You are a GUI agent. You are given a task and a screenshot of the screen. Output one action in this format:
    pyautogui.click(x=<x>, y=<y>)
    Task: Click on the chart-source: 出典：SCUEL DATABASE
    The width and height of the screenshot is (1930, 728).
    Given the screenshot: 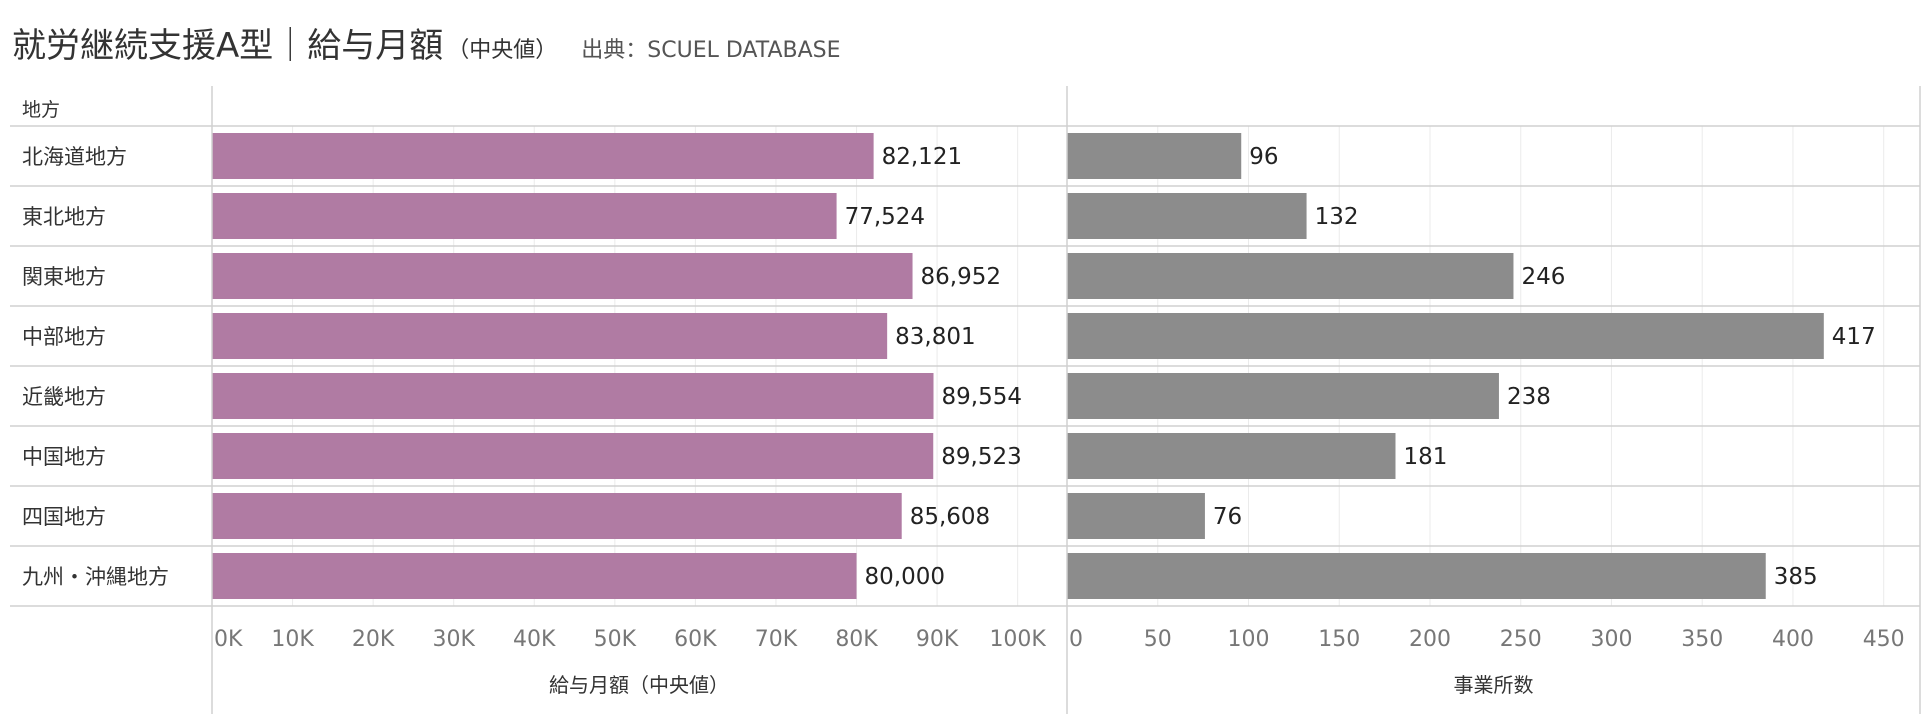 What is the action you would take?
    pyautogui.click(x=711, y=50)
    